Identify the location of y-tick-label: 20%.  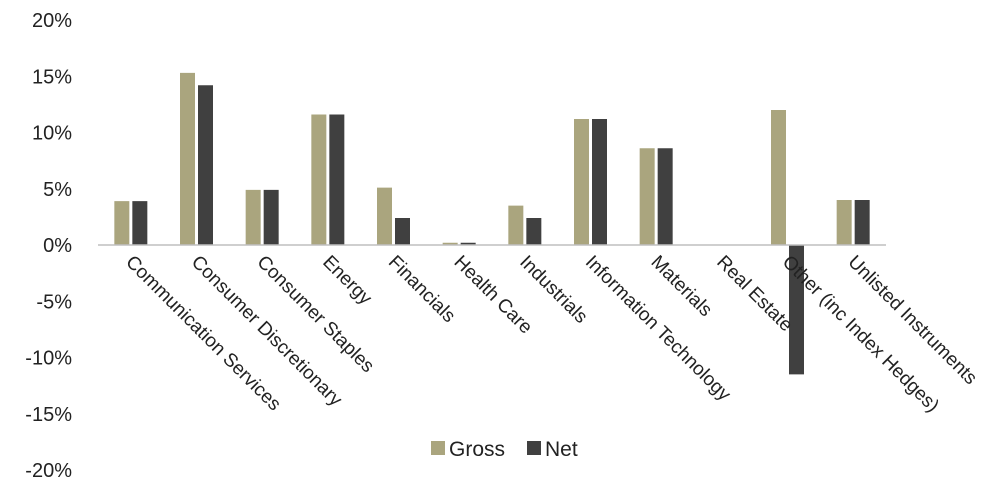
(52, 21).